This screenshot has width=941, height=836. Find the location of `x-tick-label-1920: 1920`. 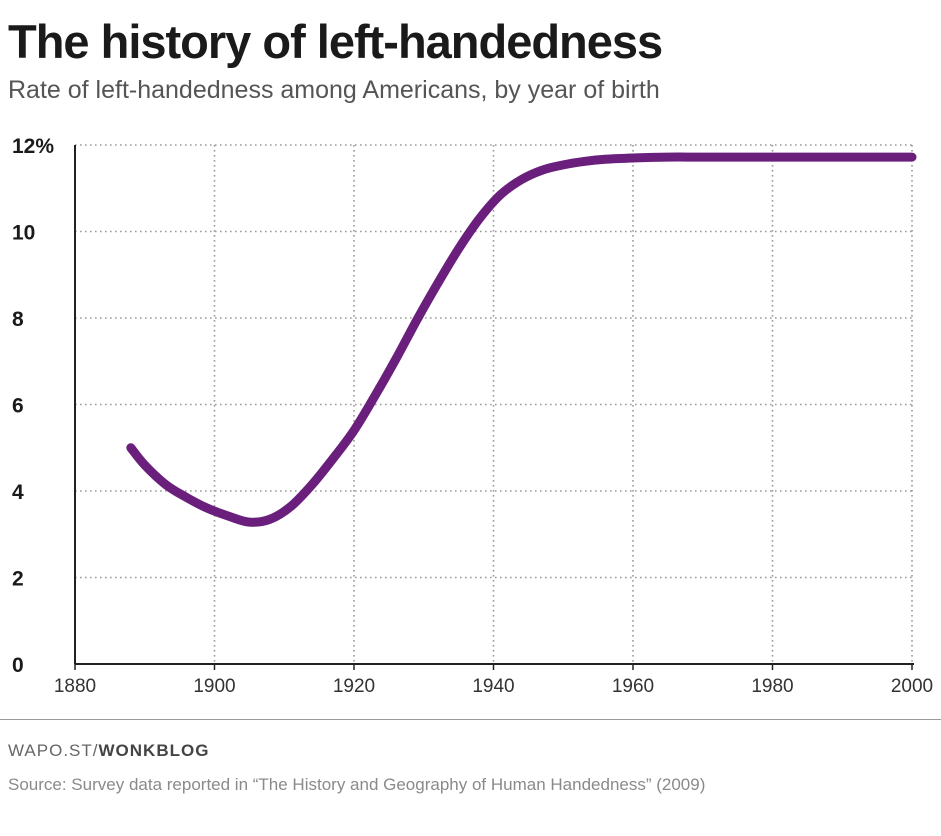

x-tick-label-1920: 1920 is located at coordinates (354, 686).